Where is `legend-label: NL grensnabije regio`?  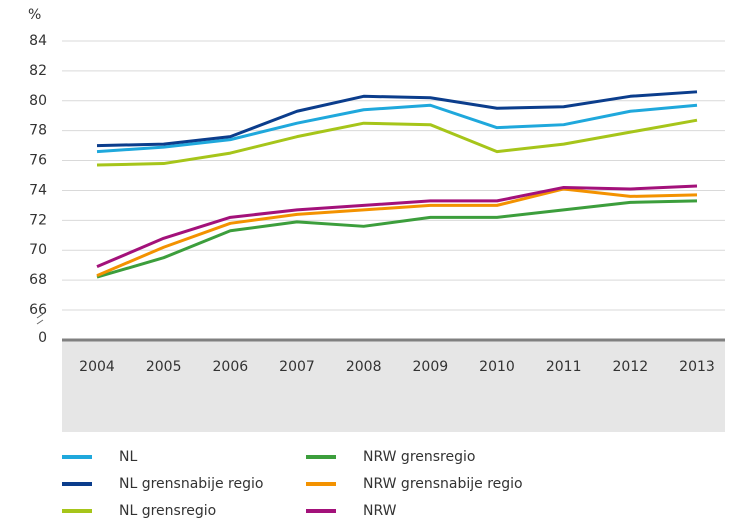 legend-label: NL grensnabije regio is located at coordinates (191, 484).